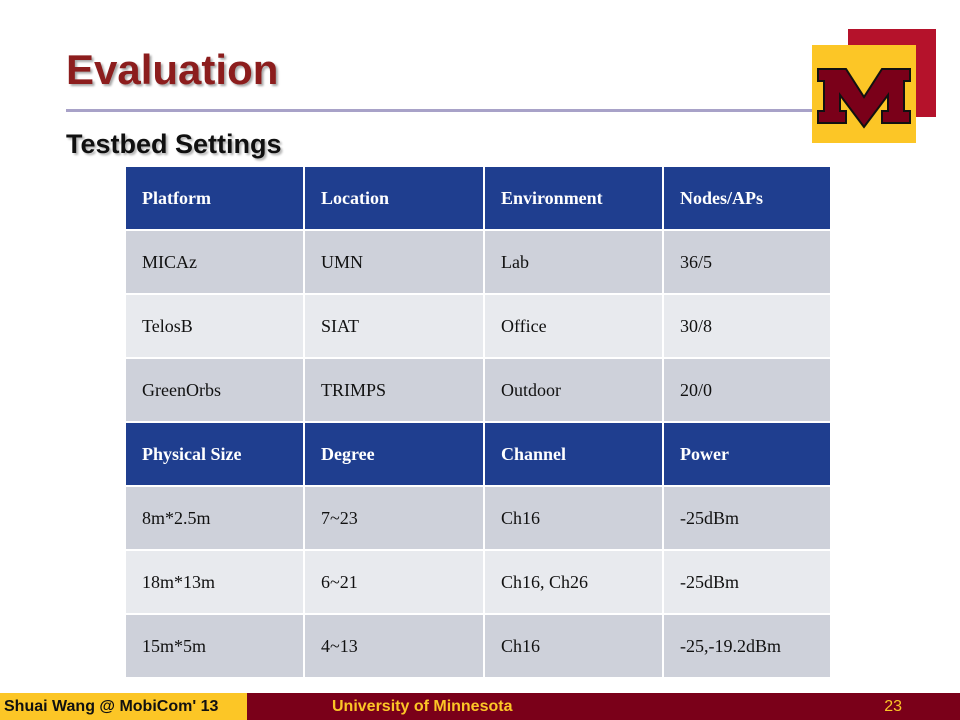 The width and height of the screenshot is (960, 720). I want to click on table-cell: 36/5, so click(747, 262).